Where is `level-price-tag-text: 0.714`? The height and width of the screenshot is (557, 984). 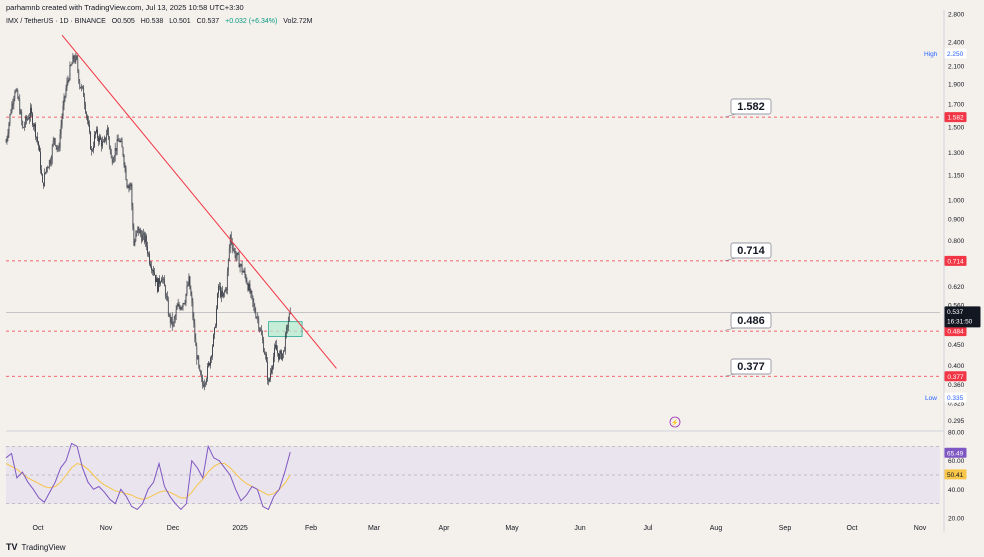
level-price-tag-text: 0.714 is located at coordinates (955, 261).